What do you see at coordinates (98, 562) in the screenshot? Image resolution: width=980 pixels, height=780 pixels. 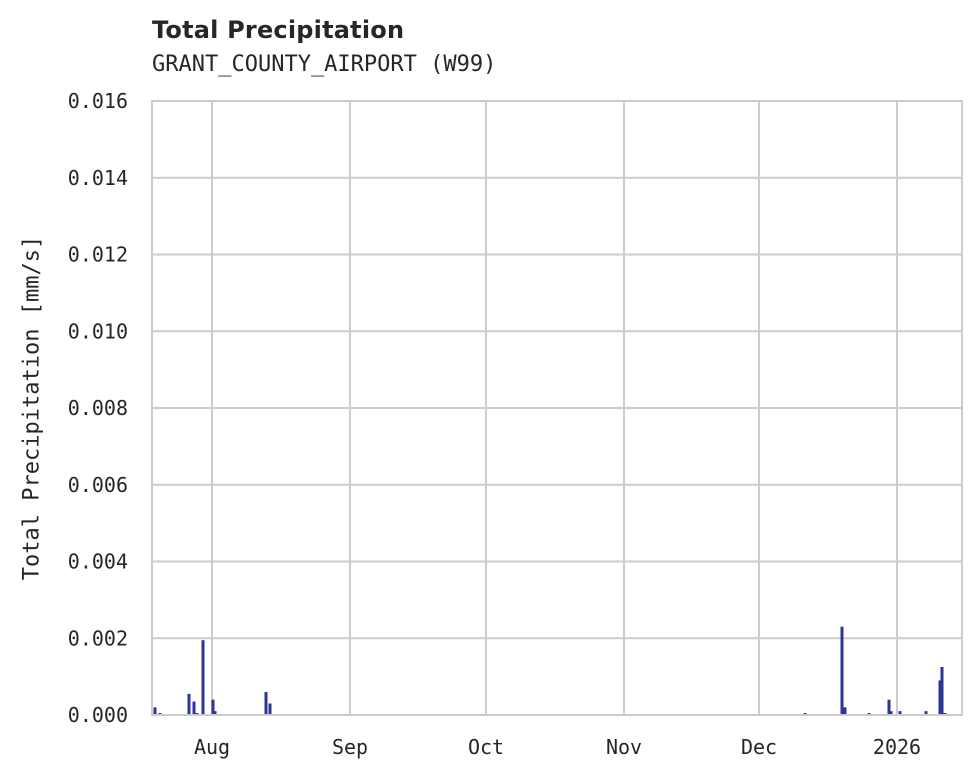 I see `y-tick-label: 0.004` at bounding box center [98, 562].